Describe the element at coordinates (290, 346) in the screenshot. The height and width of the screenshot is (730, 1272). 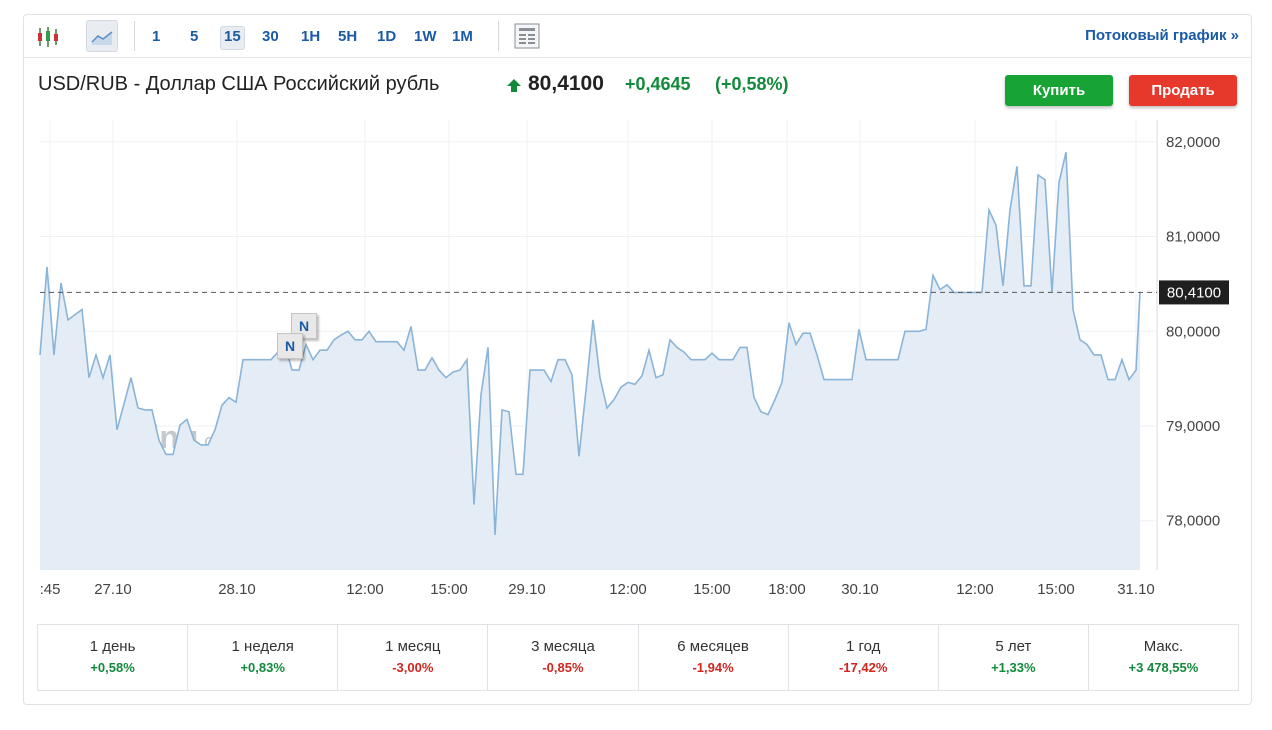
I see `news-marker: N` at that location.